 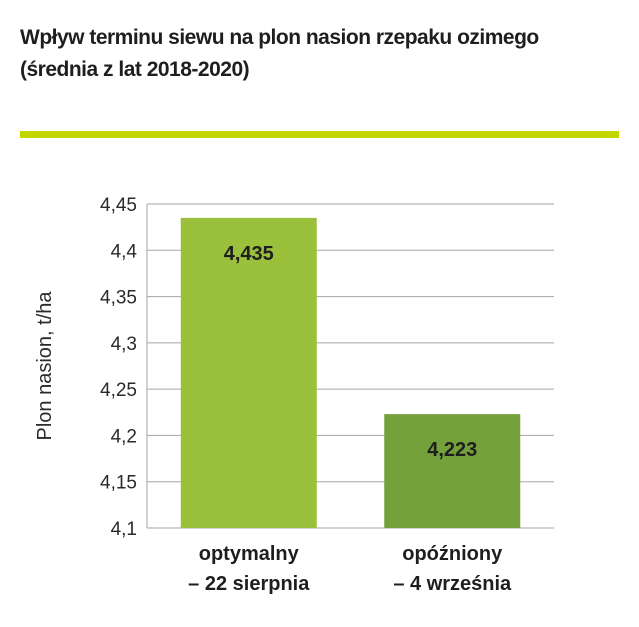 I want to click on x-category-label: – 22 sierpnia, so click(x=249, y=584).